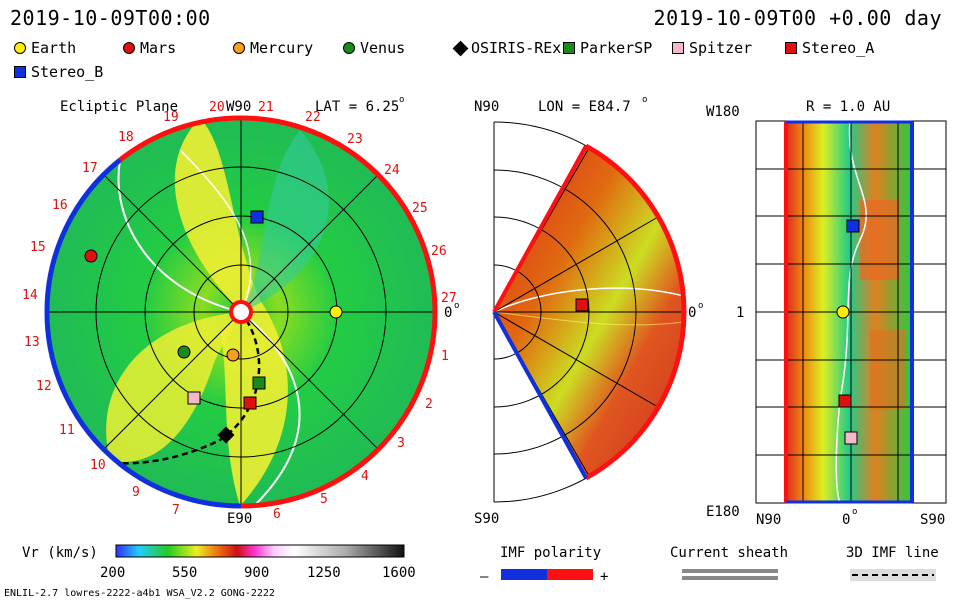 The width and height of the screenshot is (960, 600). I want to click on svg-text: 15, so click(38, 247).